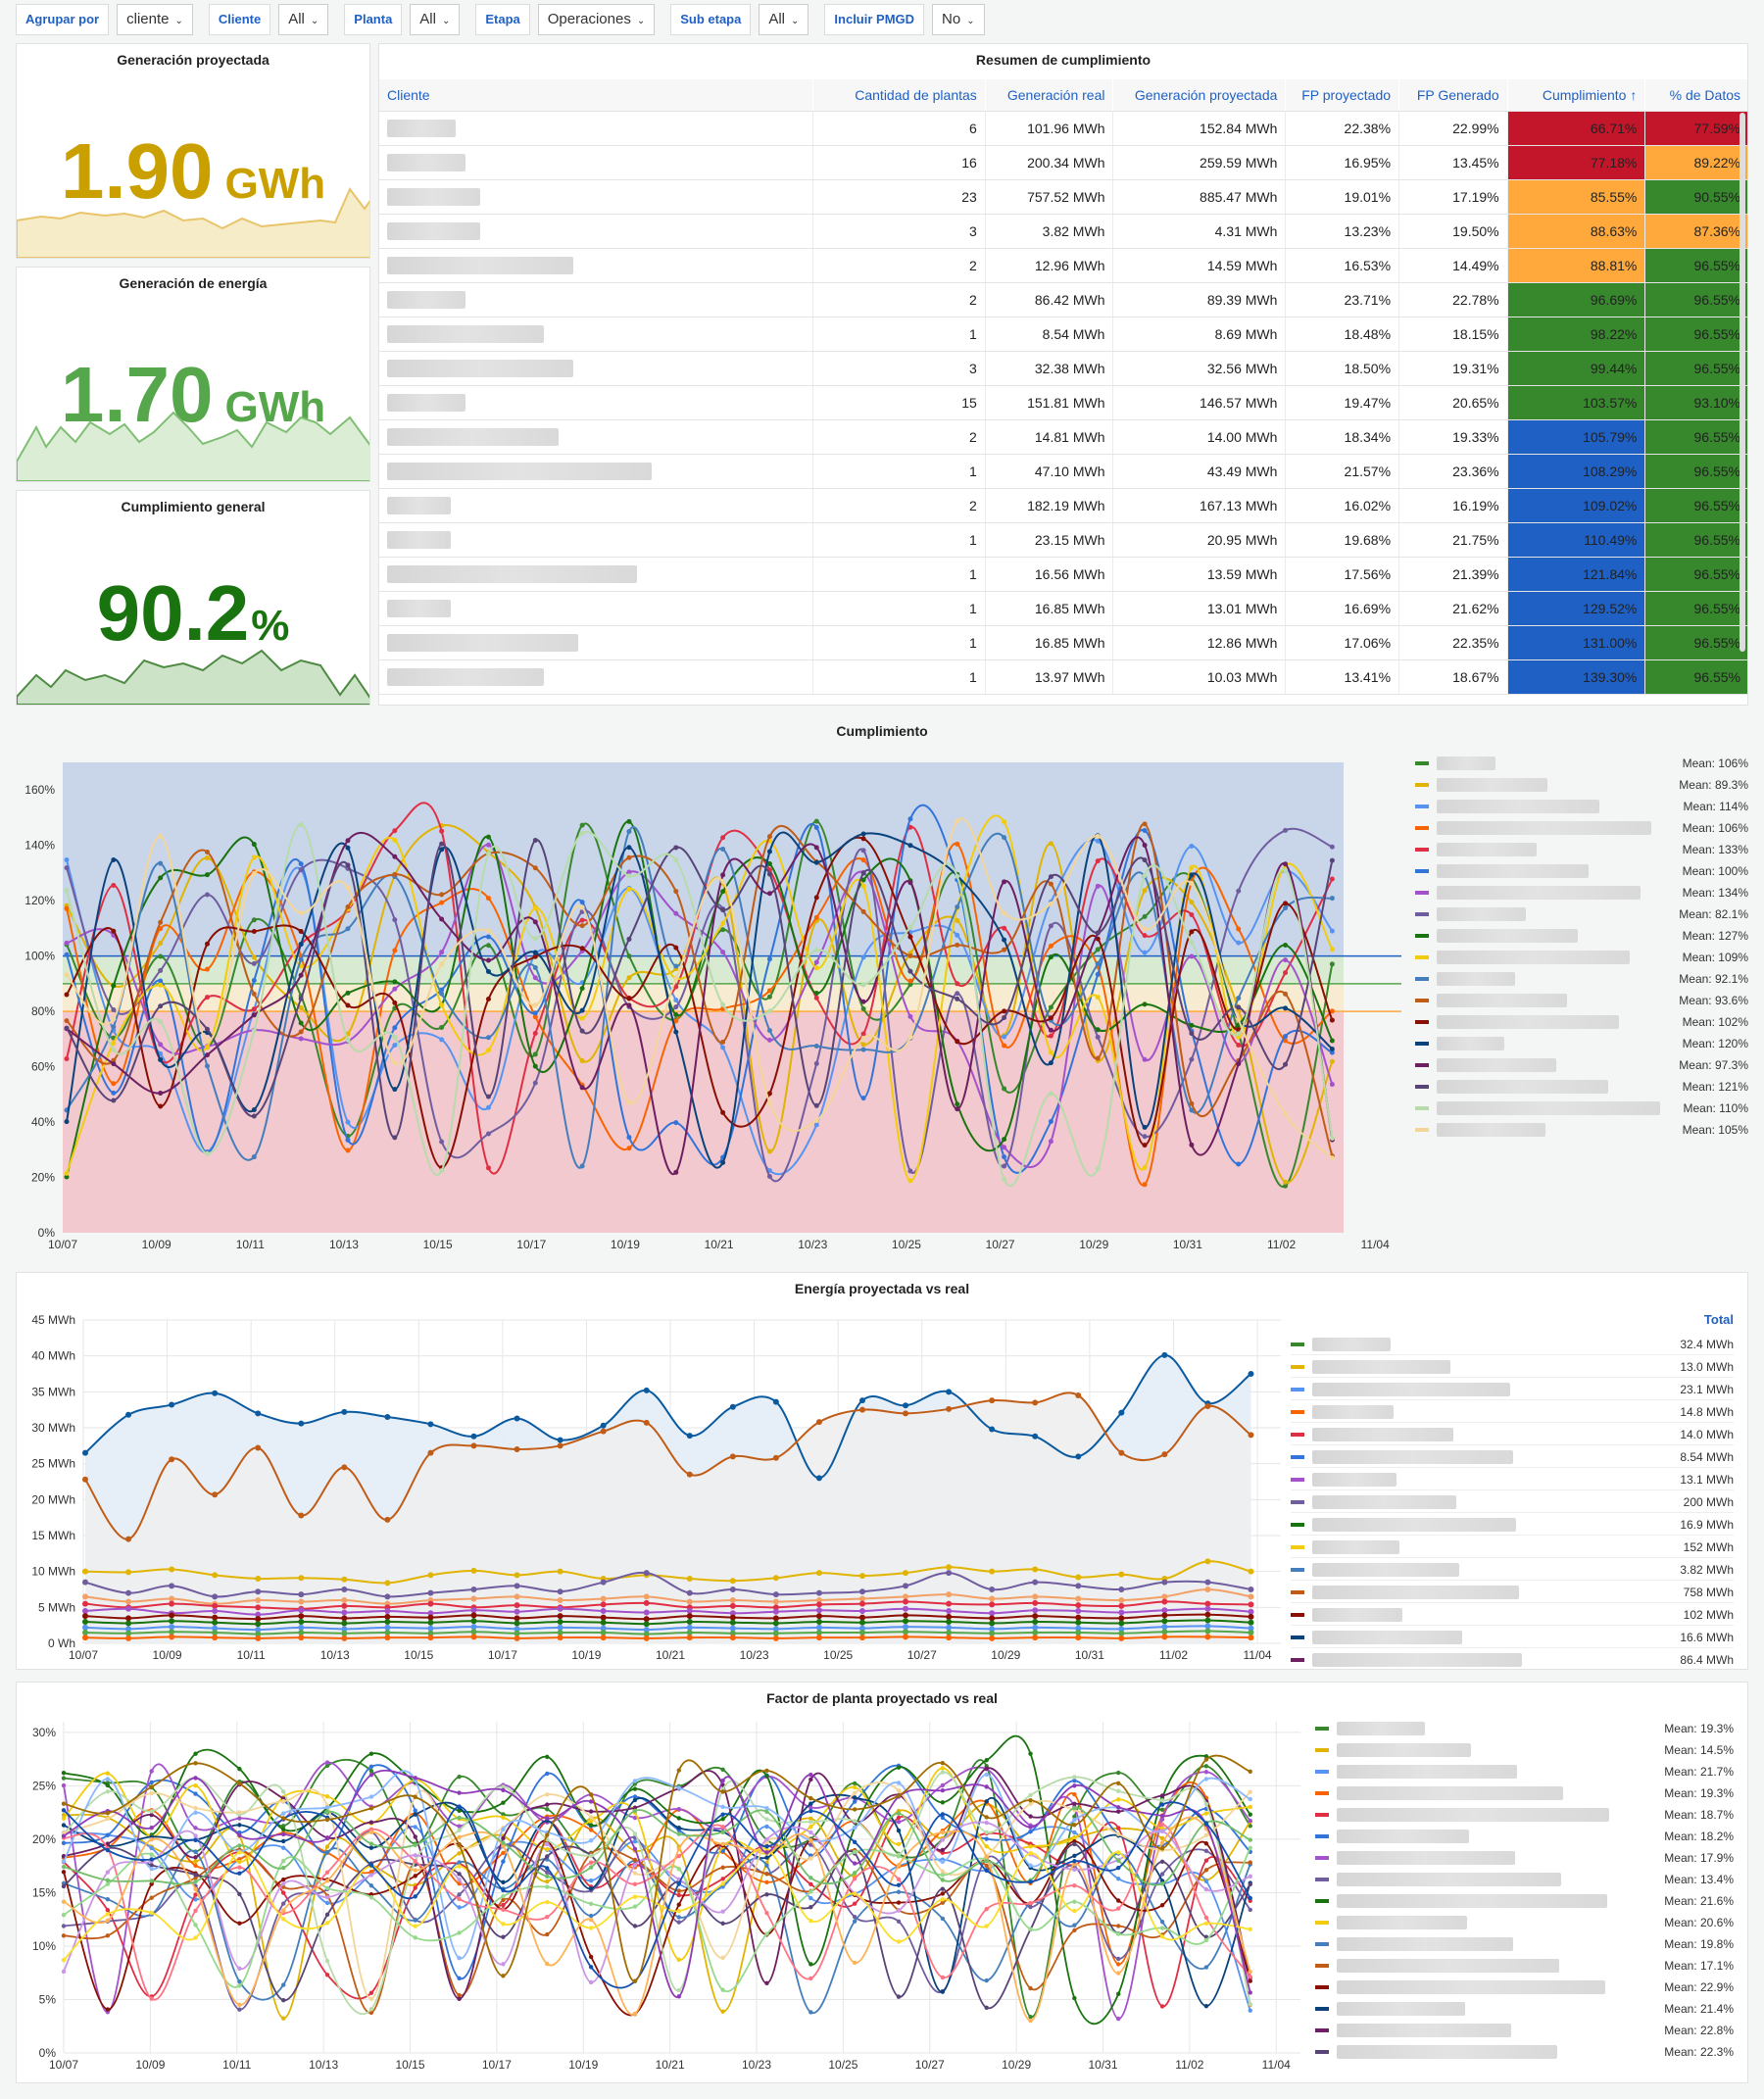 This screenshot has height=2099, width=1764. What do you see at coordinates (667, 1572) in the screenshot?
I see `series-line` at bounding box center [667, 1572].